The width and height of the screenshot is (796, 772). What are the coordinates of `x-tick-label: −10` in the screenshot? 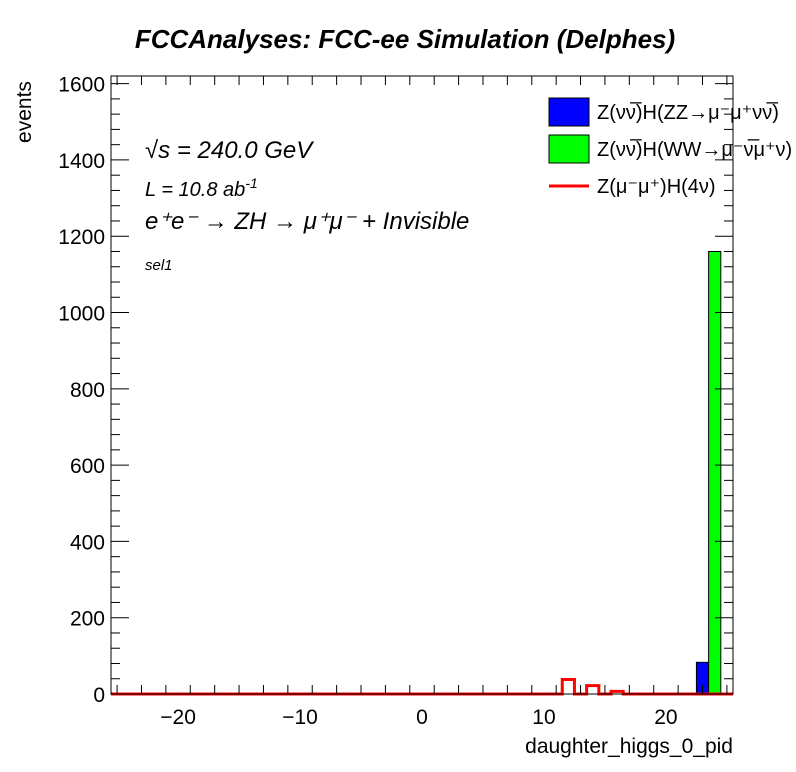 It's located at (300, 717).